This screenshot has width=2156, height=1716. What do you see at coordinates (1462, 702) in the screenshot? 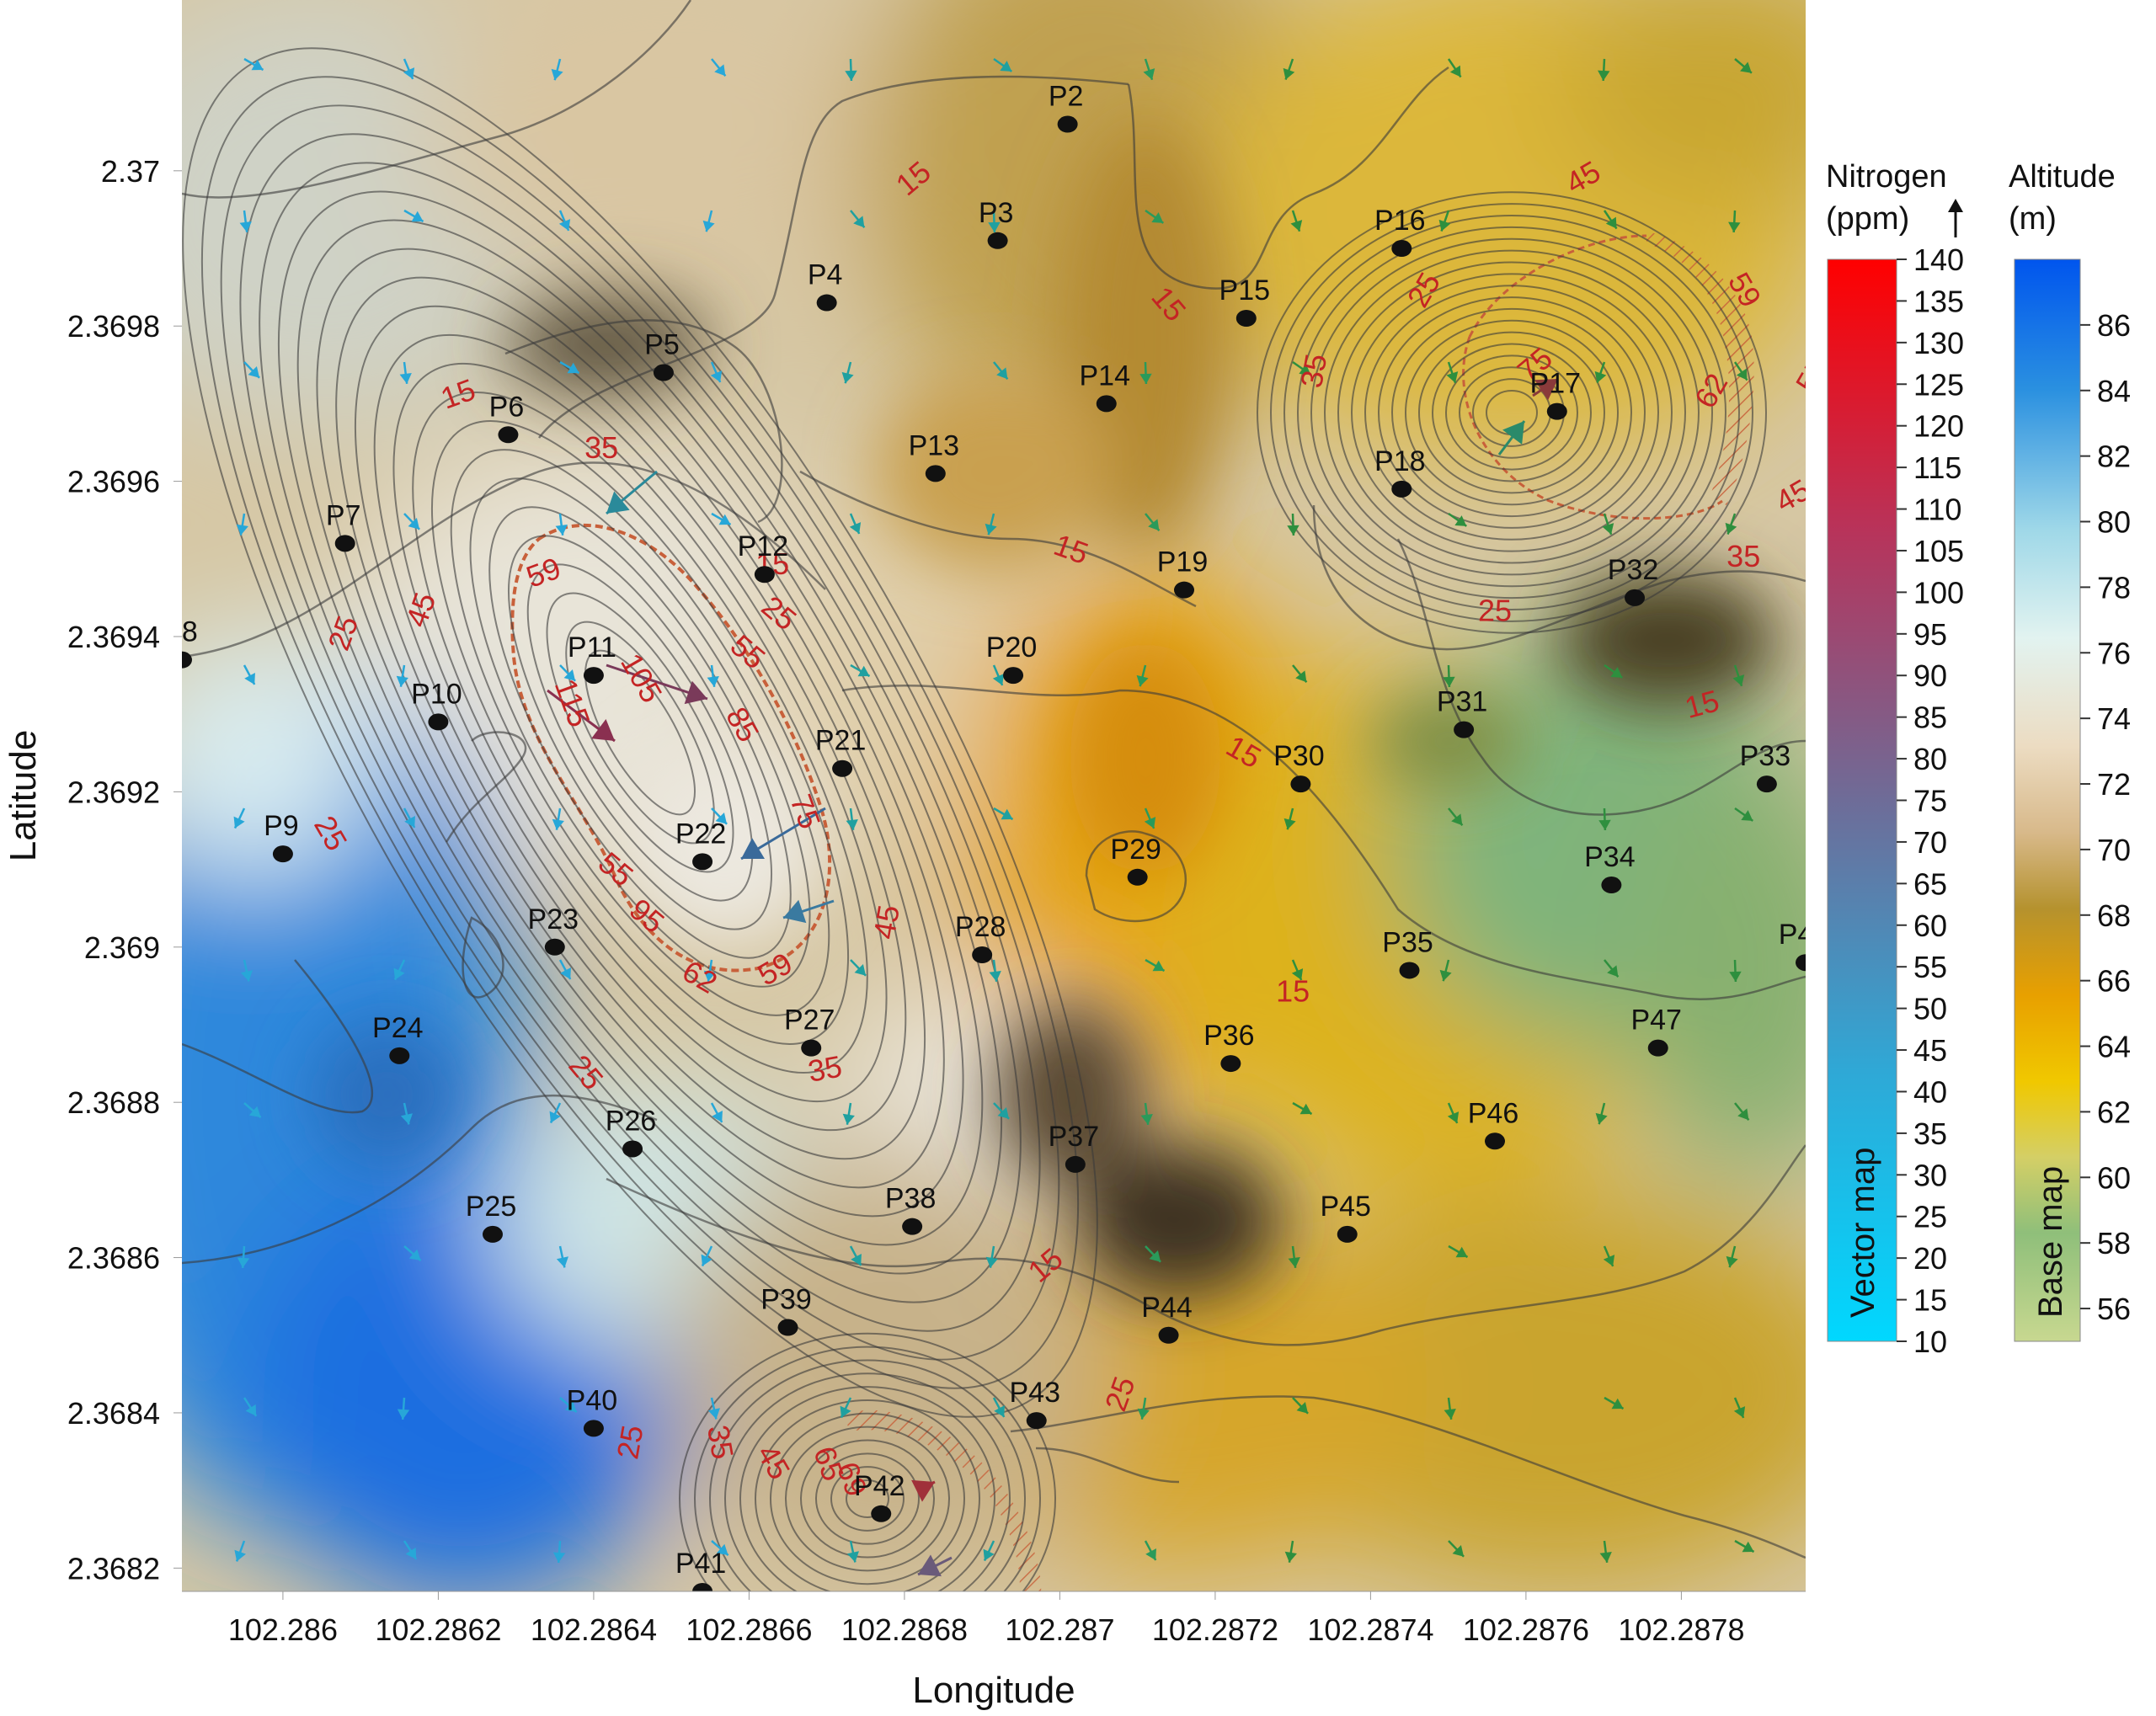
I see `sample-point-label: P31` at bounding box center [1462, 702].